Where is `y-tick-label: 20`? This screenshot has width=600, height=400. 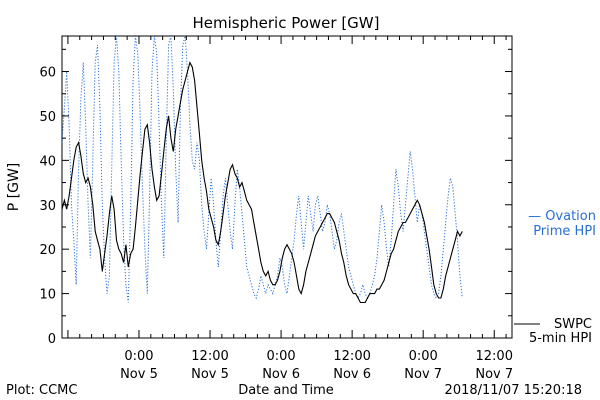
y-tick-label: 20 is located at coordinates (47, 250).